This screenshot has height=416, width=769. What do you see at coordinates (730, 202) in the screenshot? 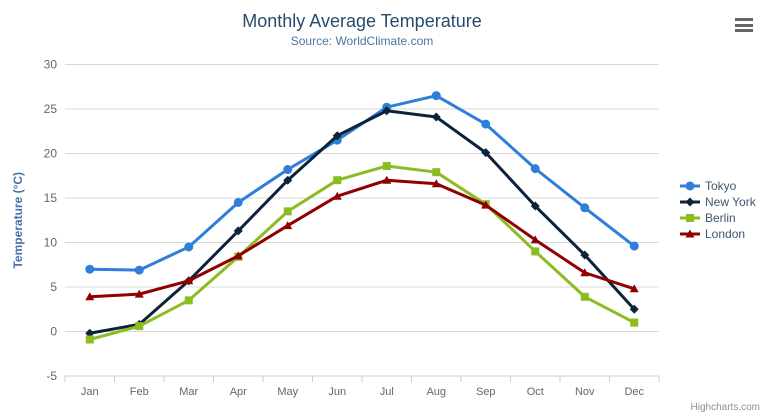
I see `legend-label: New York` at bounding box center [730, 202].